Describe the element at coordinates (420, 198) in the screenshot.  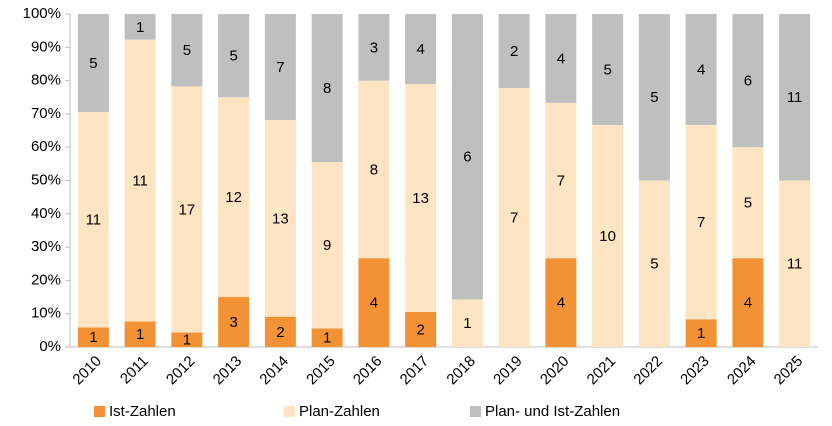
I see `data-label: 13` at that location.